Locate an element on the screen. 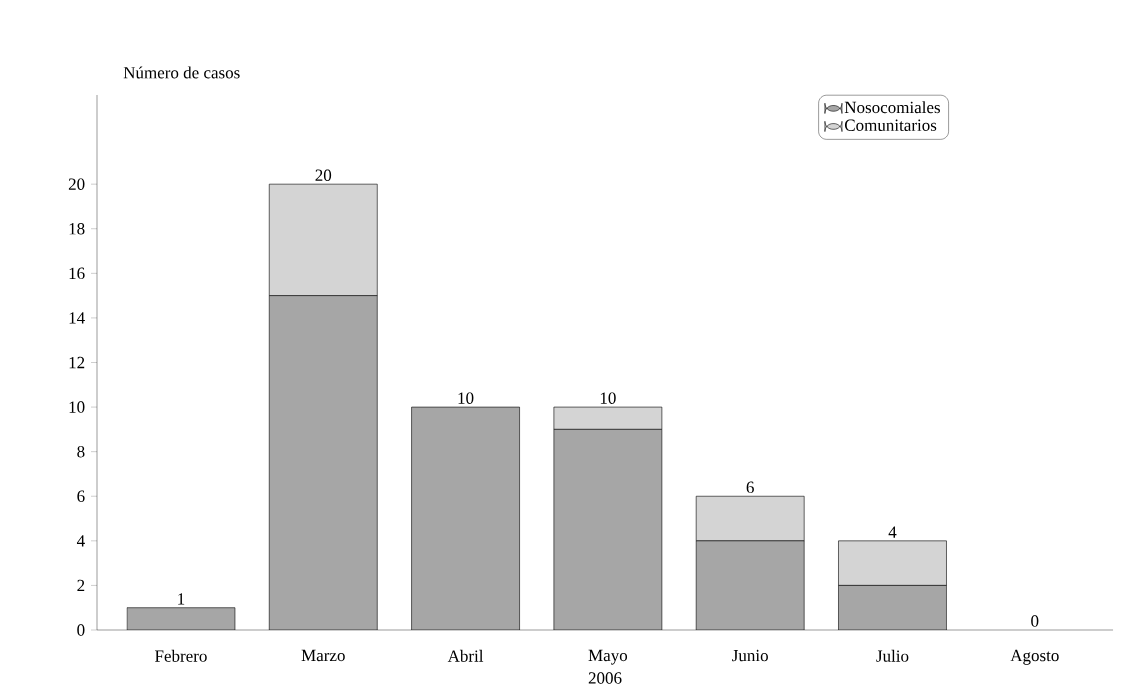 This screenshot has height=699, width=1137. y-tick-label: 0 is located at coordinates (81, 630).